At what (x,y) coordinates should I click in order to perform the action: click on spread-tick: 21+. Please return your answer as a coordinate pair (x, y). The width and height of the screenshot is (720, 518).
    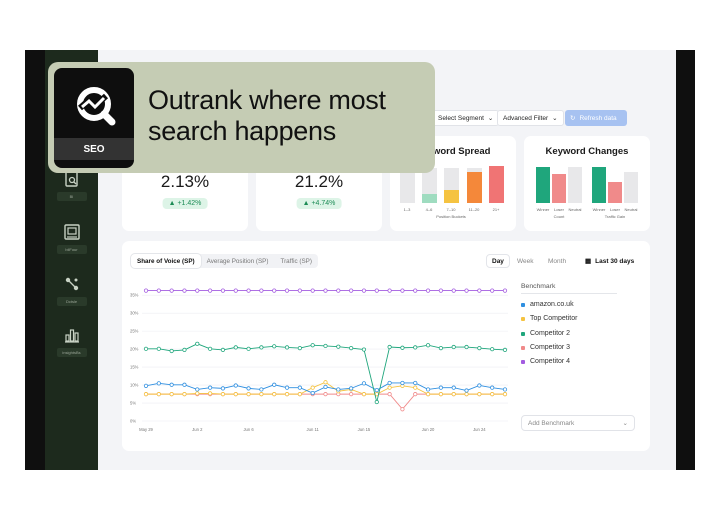
    Looking at the image, I should click on (496, 209).